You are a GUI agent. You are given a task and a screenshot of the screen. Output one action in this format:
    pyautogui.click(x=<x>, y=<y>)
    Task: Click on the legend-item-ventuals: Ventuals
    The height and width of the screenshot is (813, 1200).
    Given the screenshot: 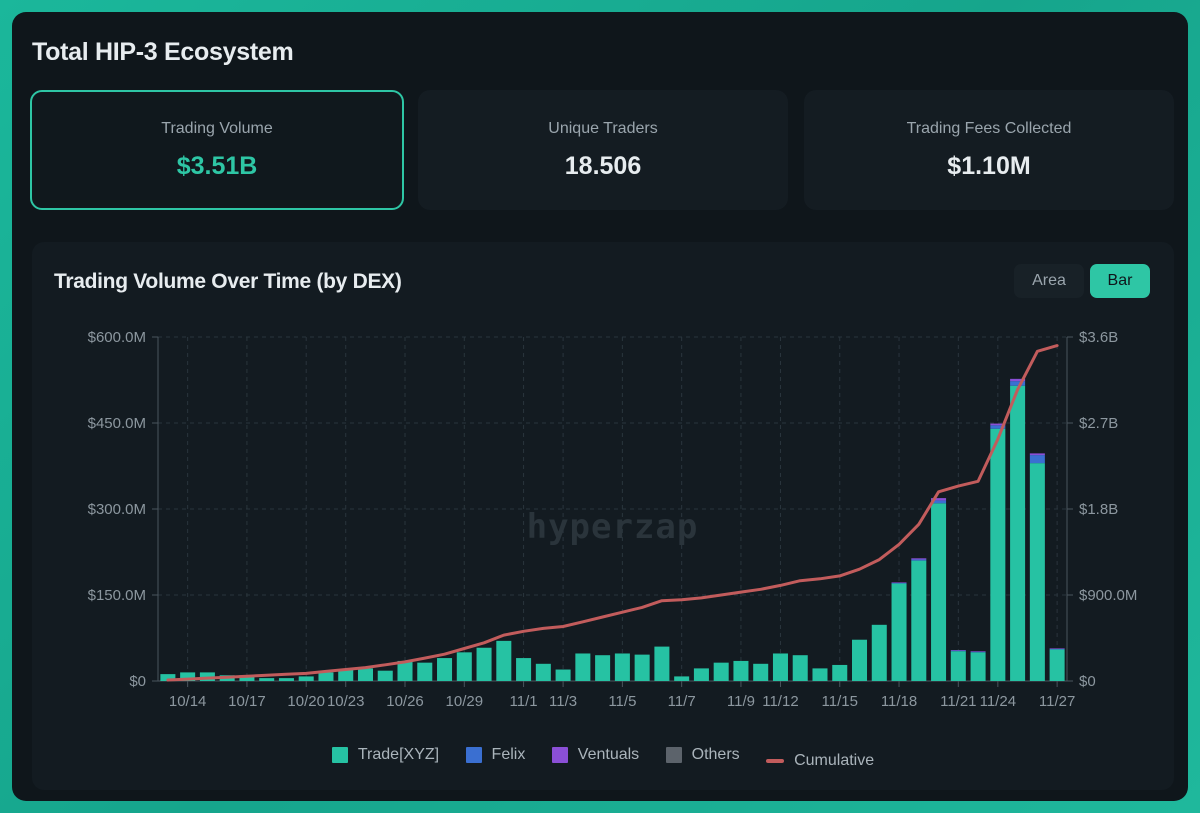 What is the action you would take?
    pyautogui.click(x=595, y=755)
    